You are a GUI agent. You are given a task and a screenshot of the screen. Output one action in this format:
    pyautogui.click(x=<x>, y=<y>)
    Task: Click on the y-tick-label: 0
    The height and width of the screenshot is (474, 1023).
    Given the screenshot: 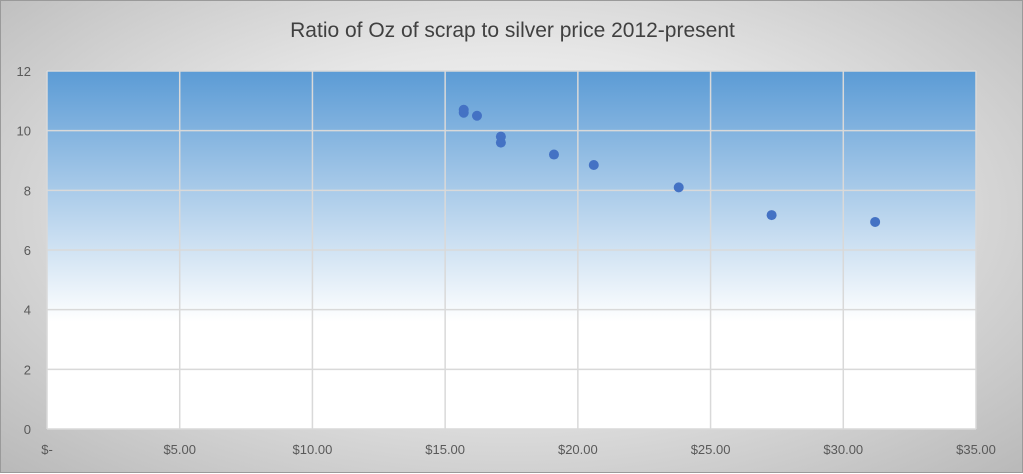 What is the action you would take?
    pyautogui.click(x=27, y=429)
    